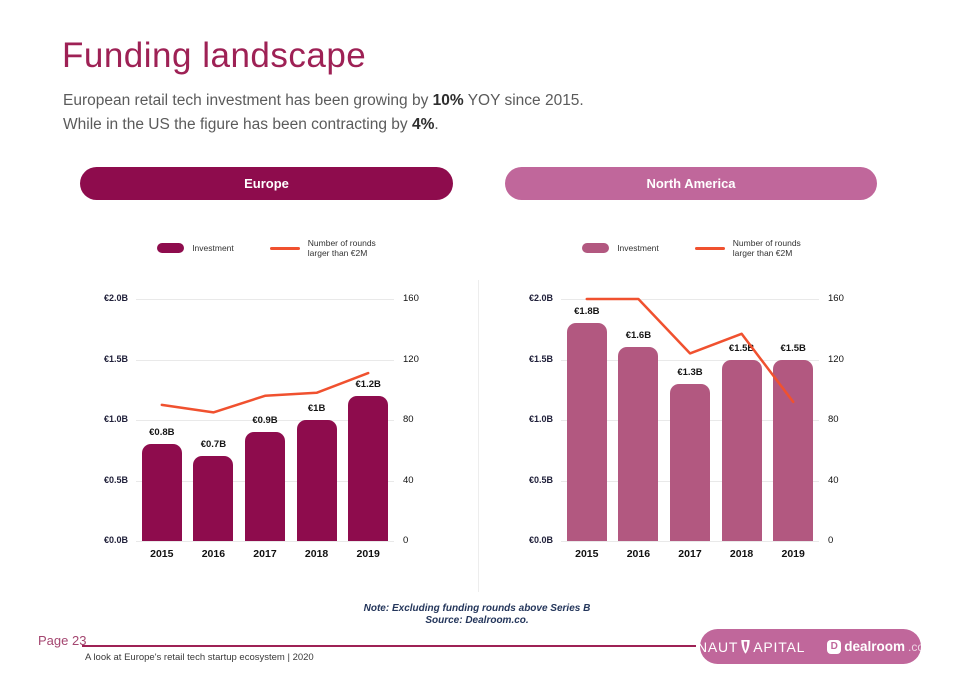  What do you see at coordinates (478, 436) in the screenshot?
I see `panel-divider` at bounding box center [478, 436].